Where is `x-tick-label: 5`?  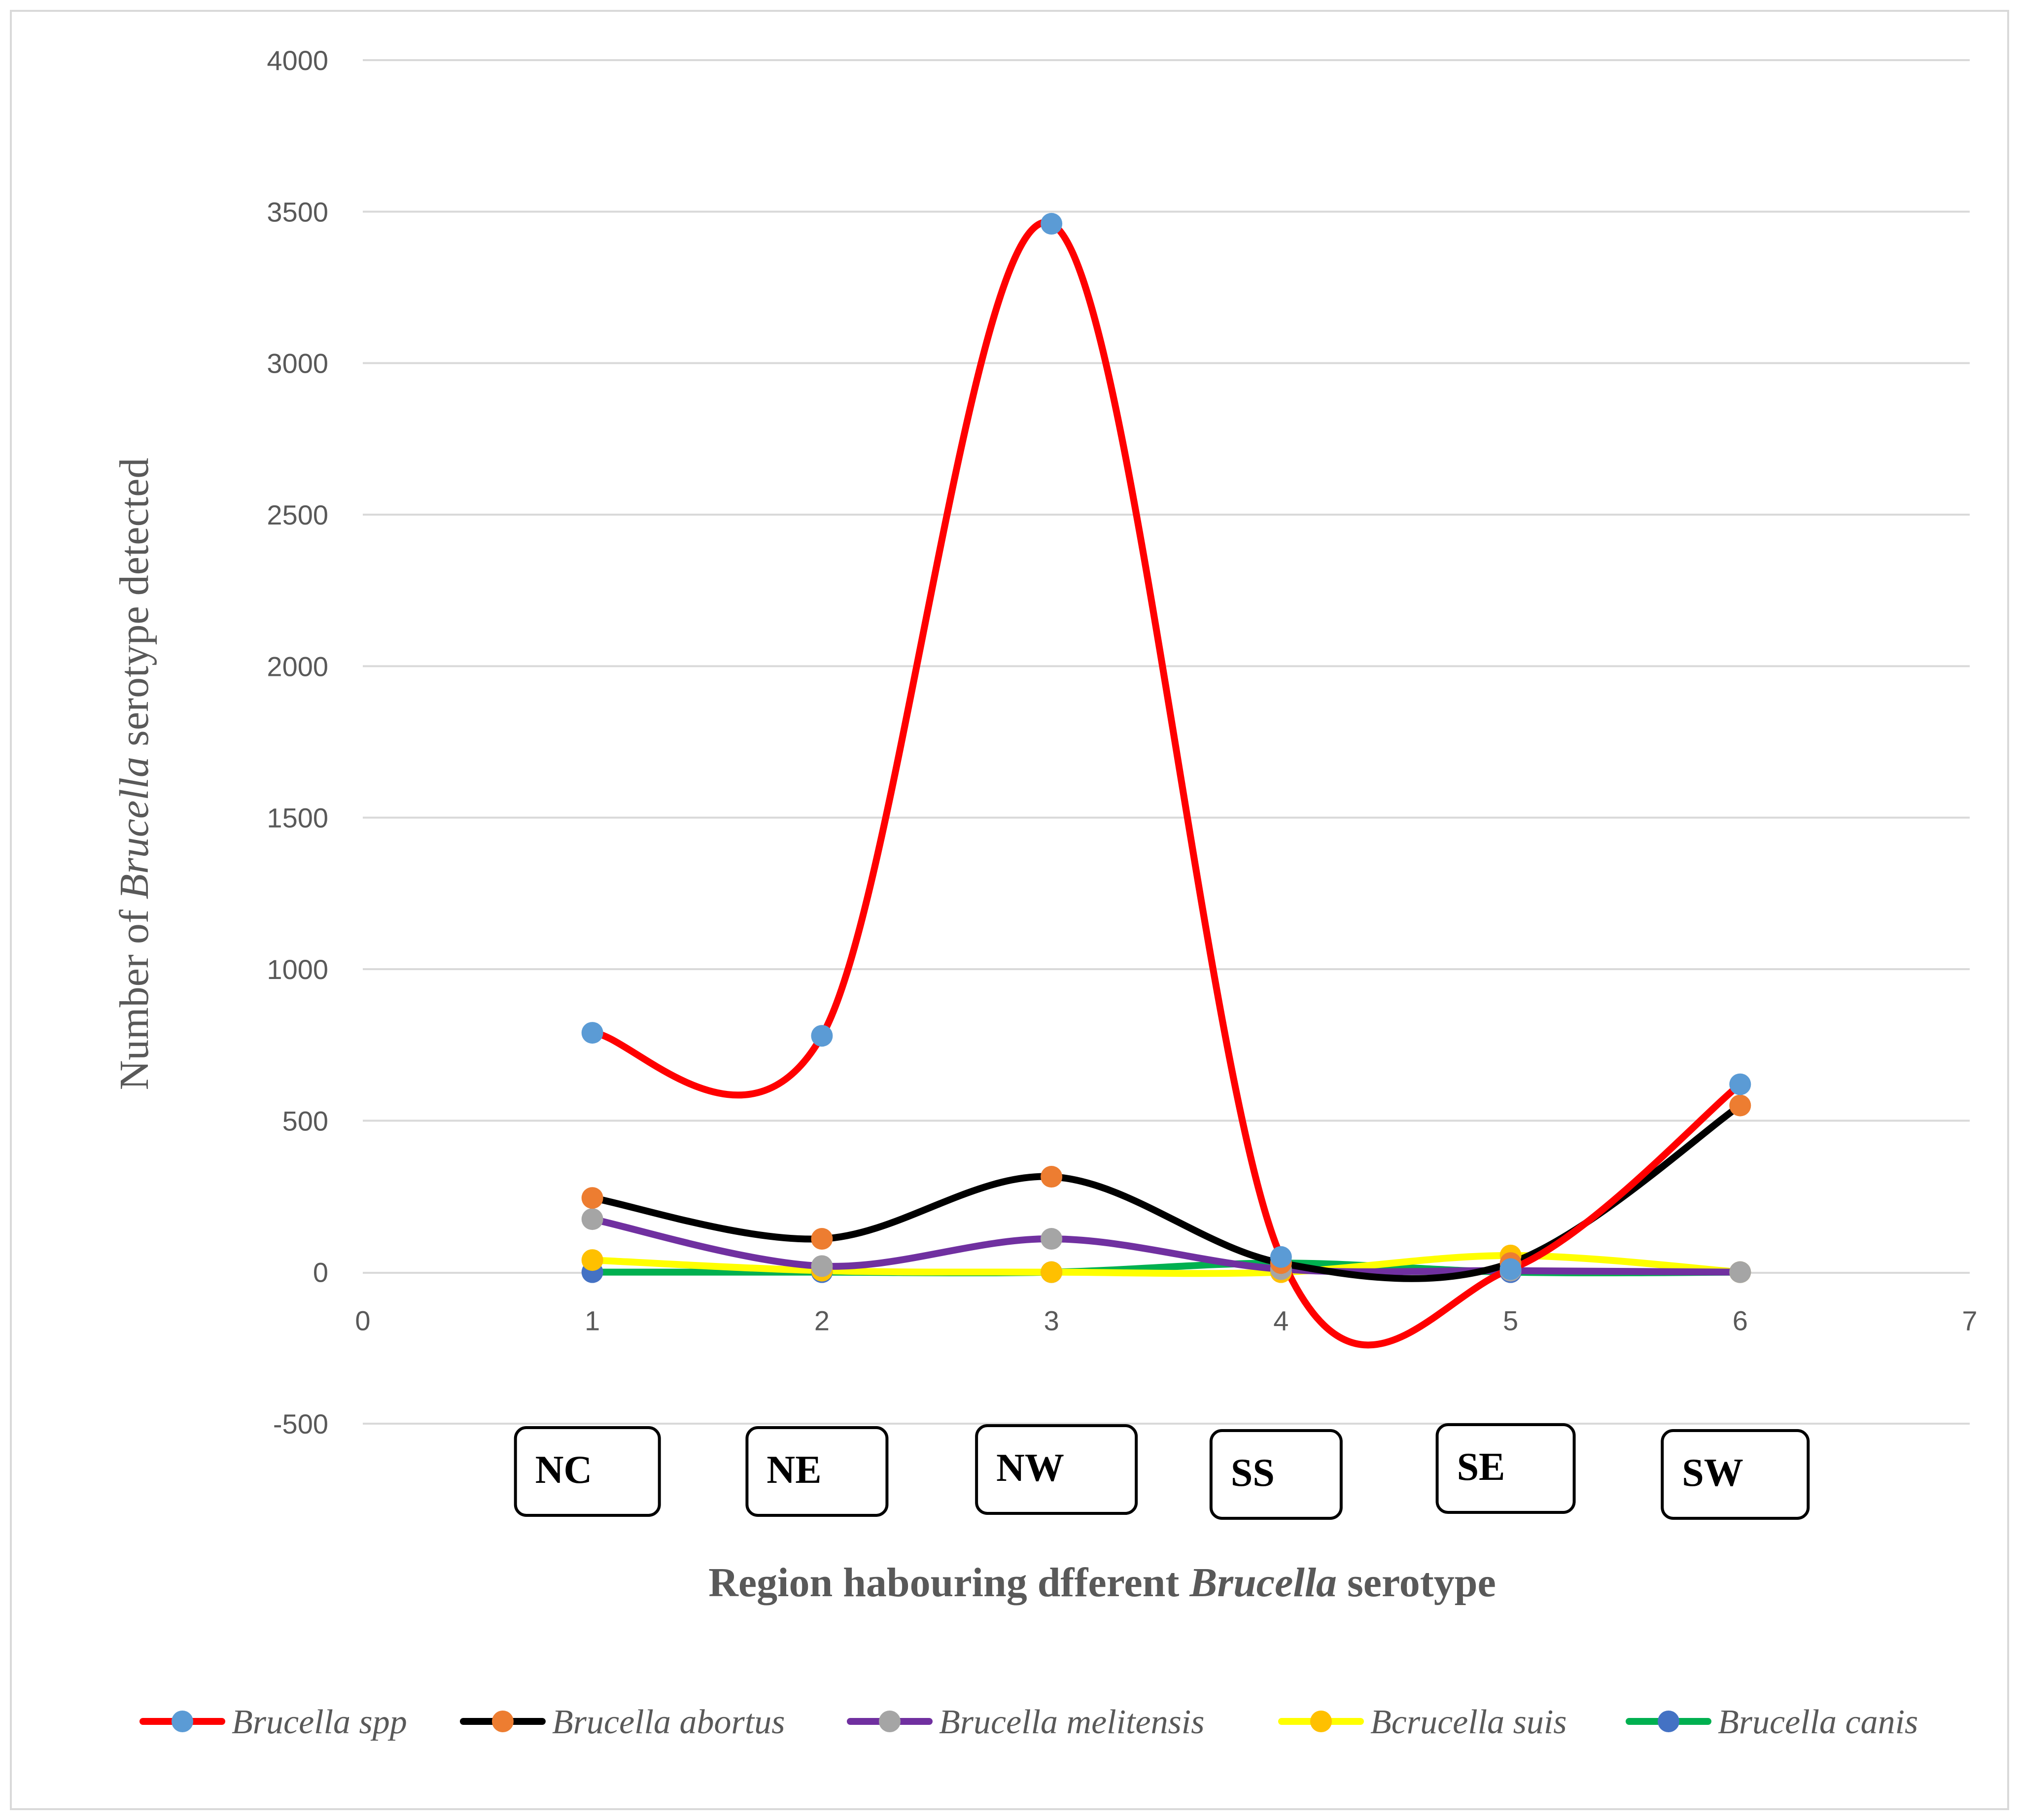 x-tick-label: 5 is located at coordinates (1510, 1320).